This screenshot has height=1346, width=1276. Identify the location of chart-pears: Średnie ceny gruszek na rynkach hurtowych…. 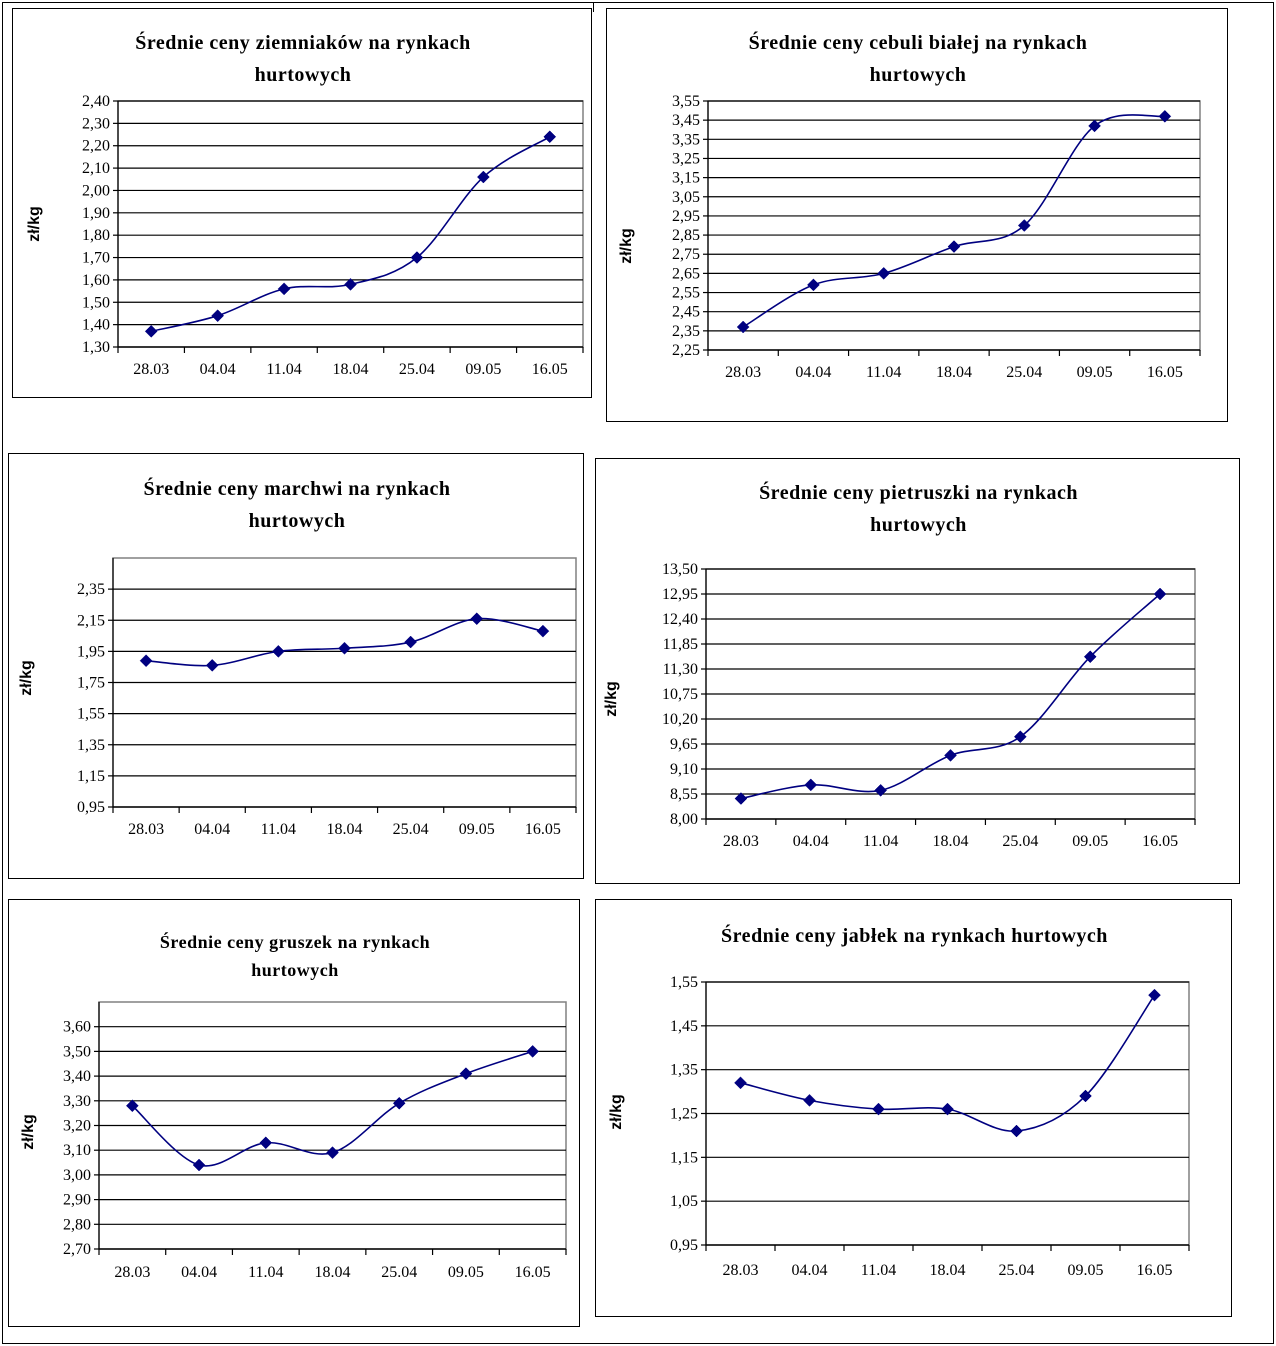
(294, 1113).